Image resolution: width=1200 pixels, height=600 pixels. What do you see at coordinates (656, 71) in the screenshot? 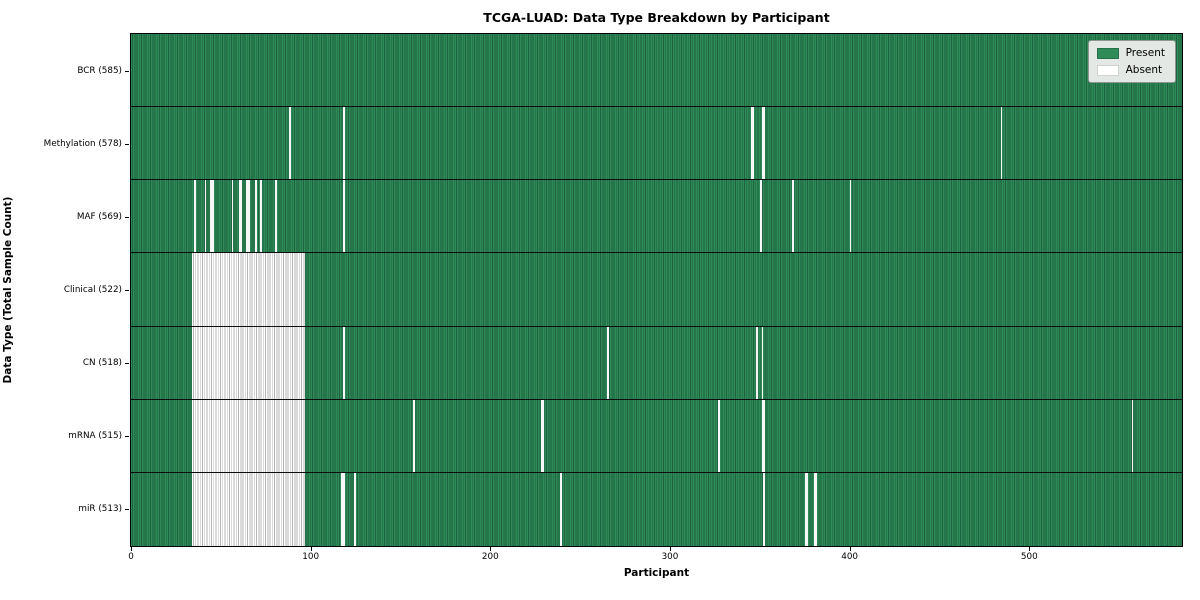
I see `row-band-bcr` at bounding box center [656, 71].